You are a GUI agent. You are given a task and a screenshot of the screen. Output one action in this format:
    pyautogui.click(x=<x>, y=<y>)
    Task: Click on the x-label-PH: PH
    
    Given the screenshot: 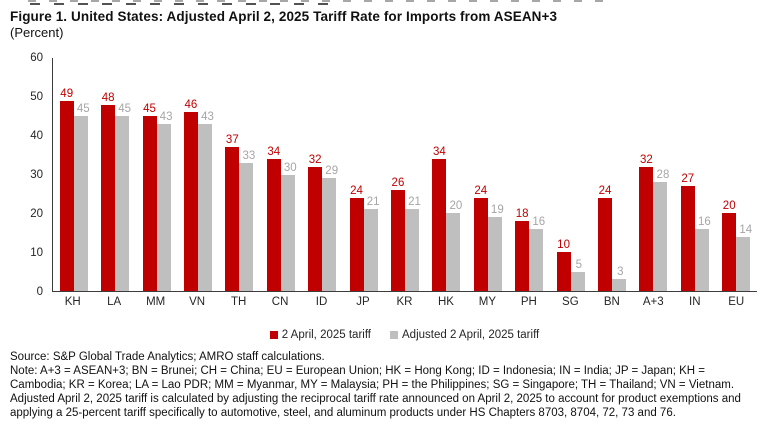 What is the action you would take?
    pyautogui.click(x=528, y=302)
    